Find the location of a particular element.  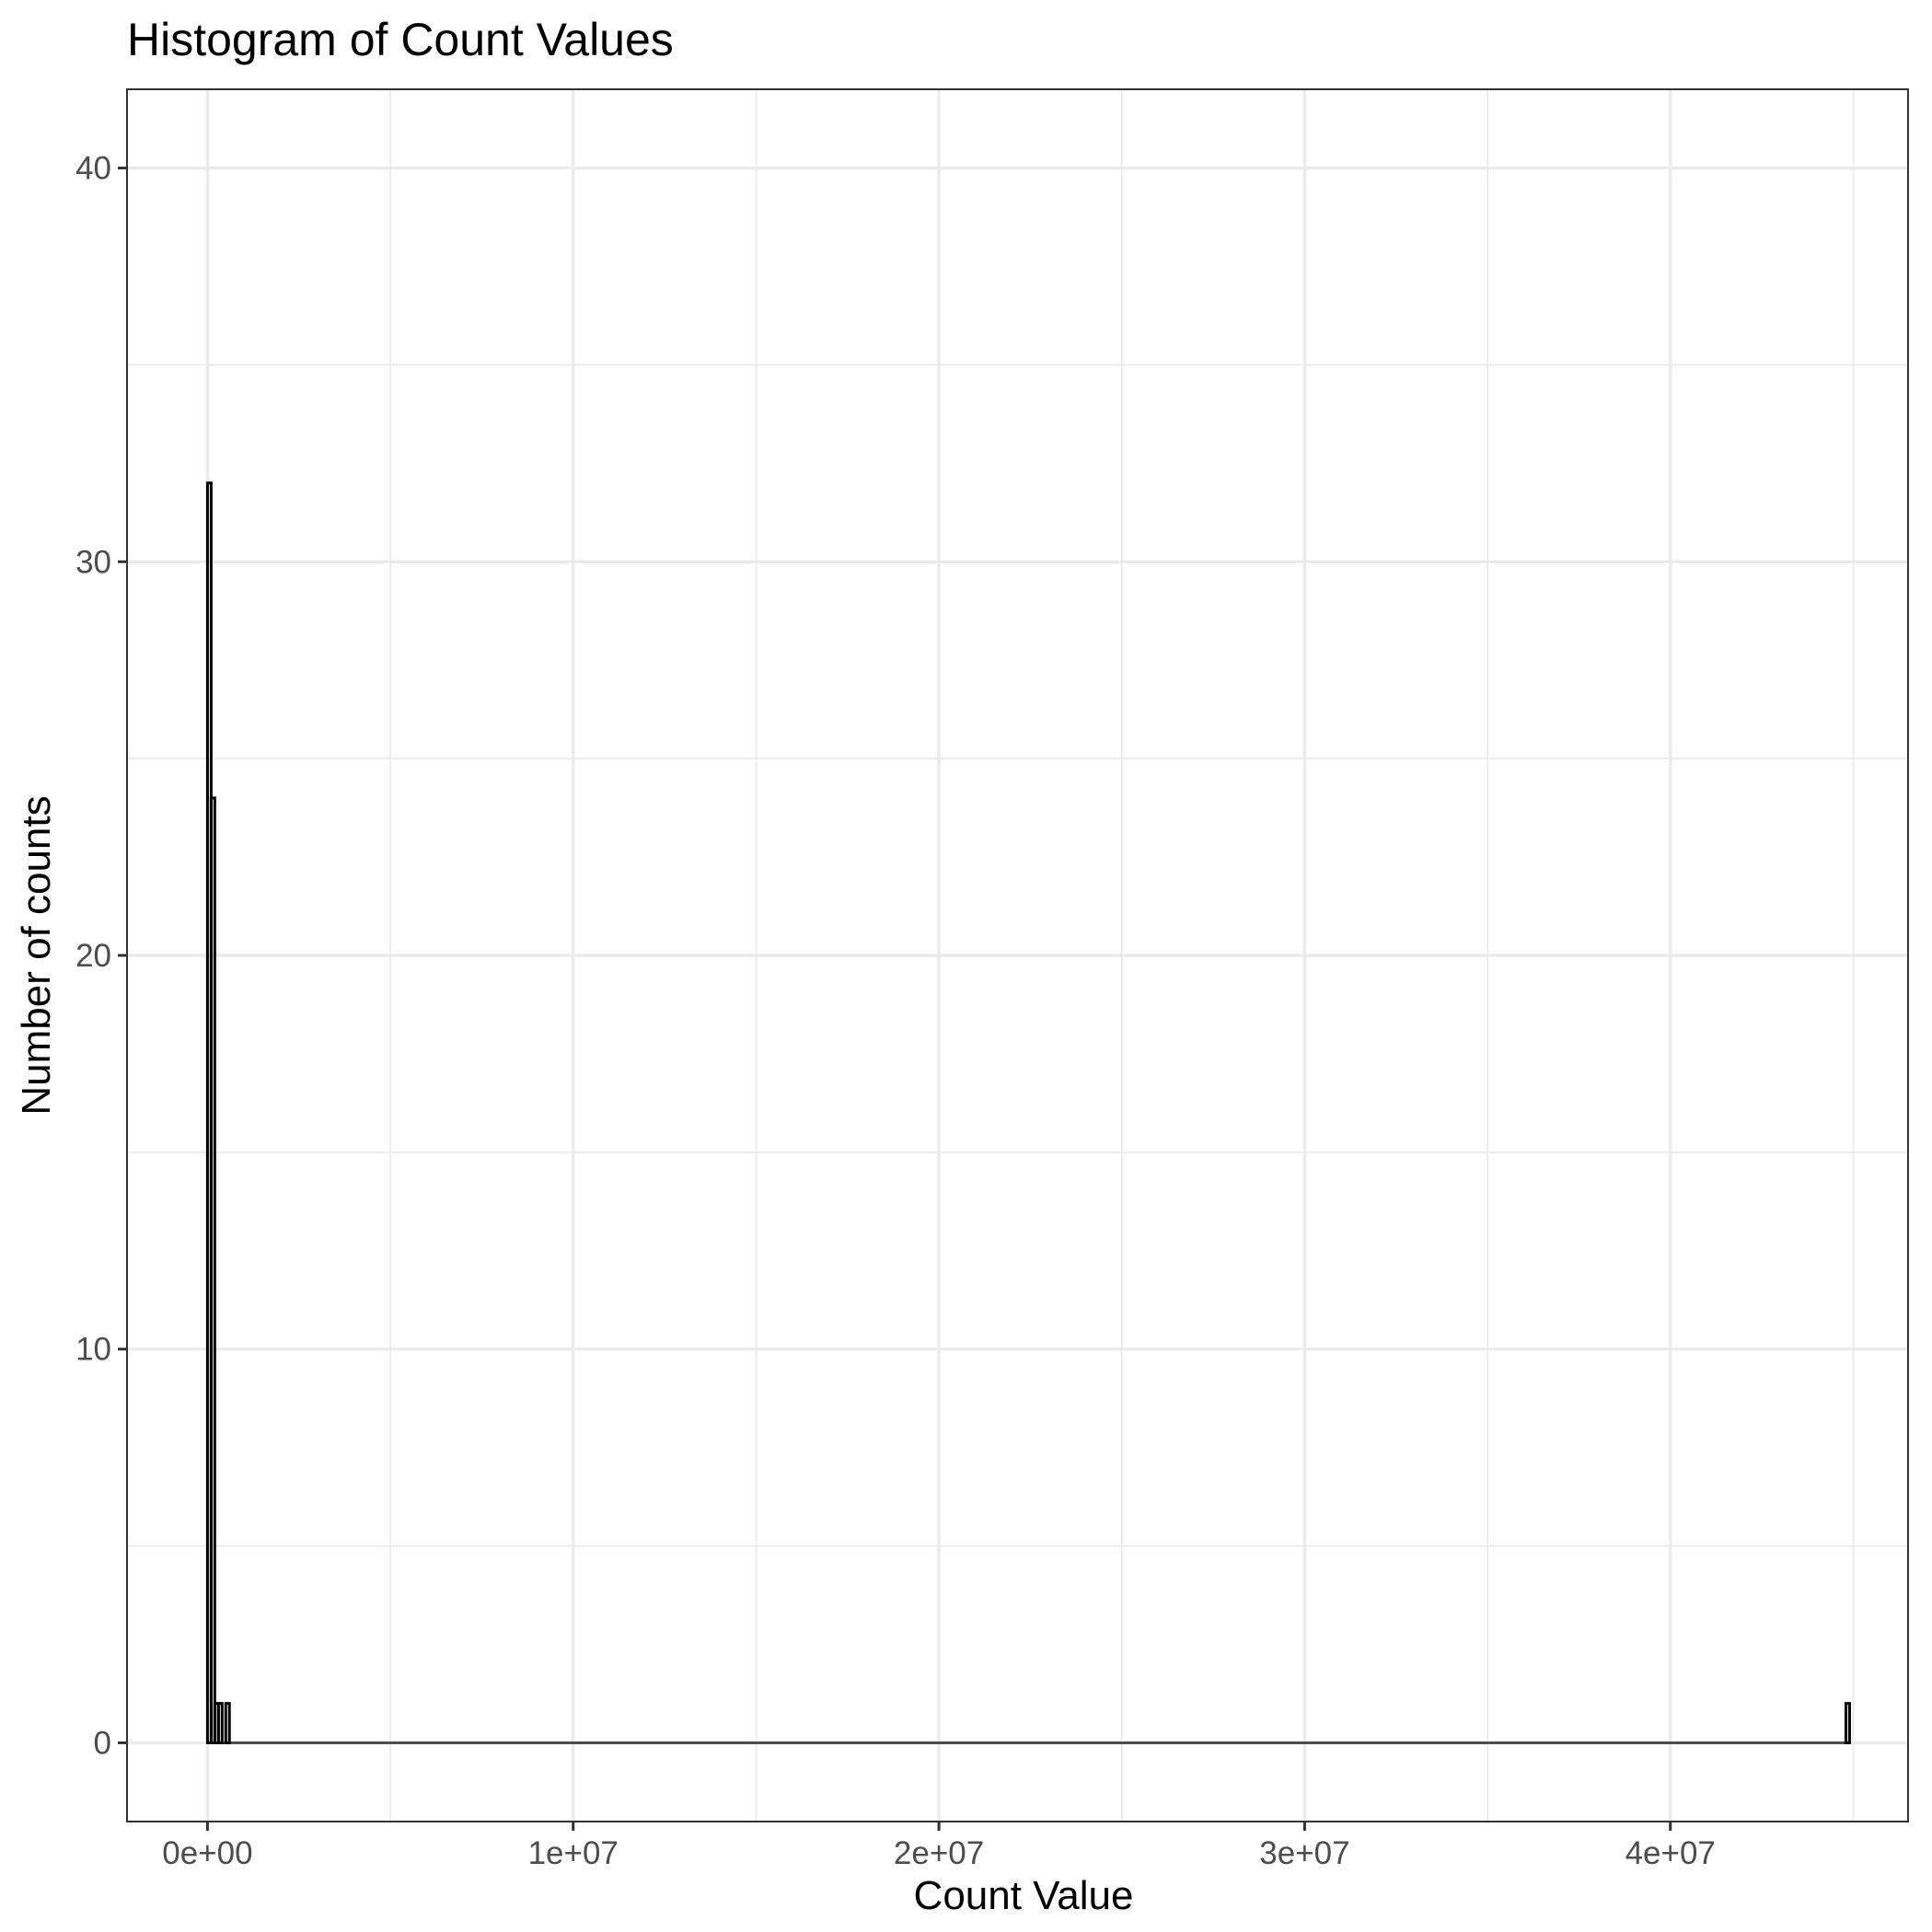

y-tick-label: 40 is located at coordinates (93, 169).